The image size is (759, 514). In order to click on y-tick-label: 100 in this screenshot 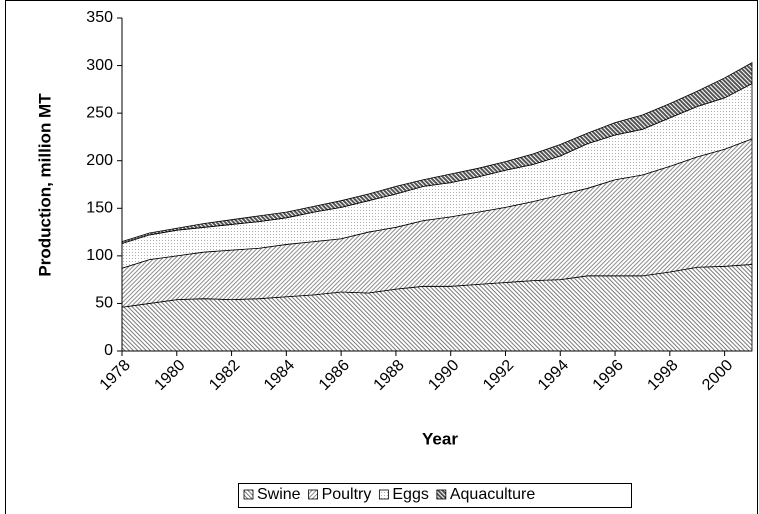, I will do `click(99, 255)`.